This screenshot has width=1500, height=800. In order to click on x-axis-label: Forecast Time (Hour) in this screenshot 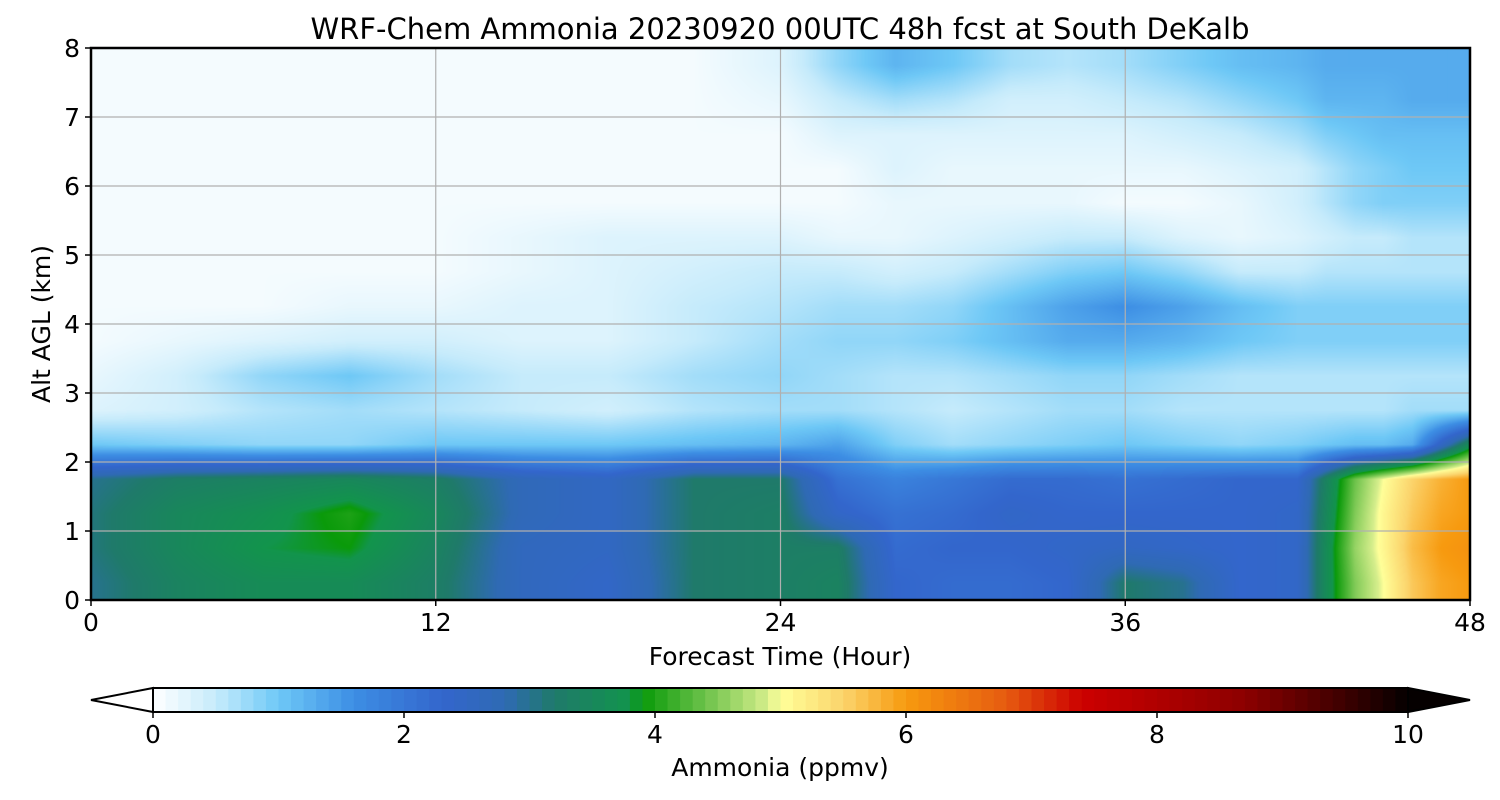, I will do `click(780, 656)`.